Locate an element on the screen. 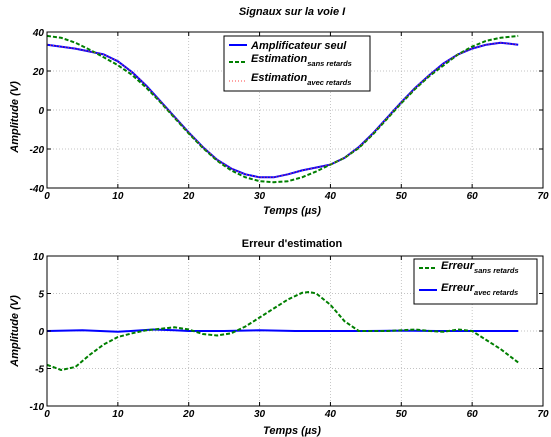 The image size is (551, 437). y-tick-label: -40 is located at coordinates (37, 189).